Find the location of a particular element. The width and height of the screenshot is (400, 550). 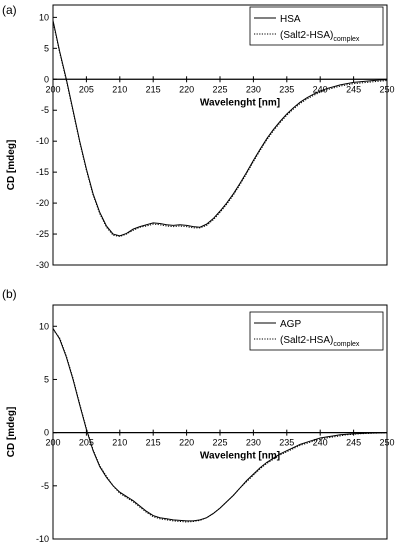

y-ticks: 10 5 0 -5 -10 -15 -20 -25 -30 is located at coordinates (46, 141).